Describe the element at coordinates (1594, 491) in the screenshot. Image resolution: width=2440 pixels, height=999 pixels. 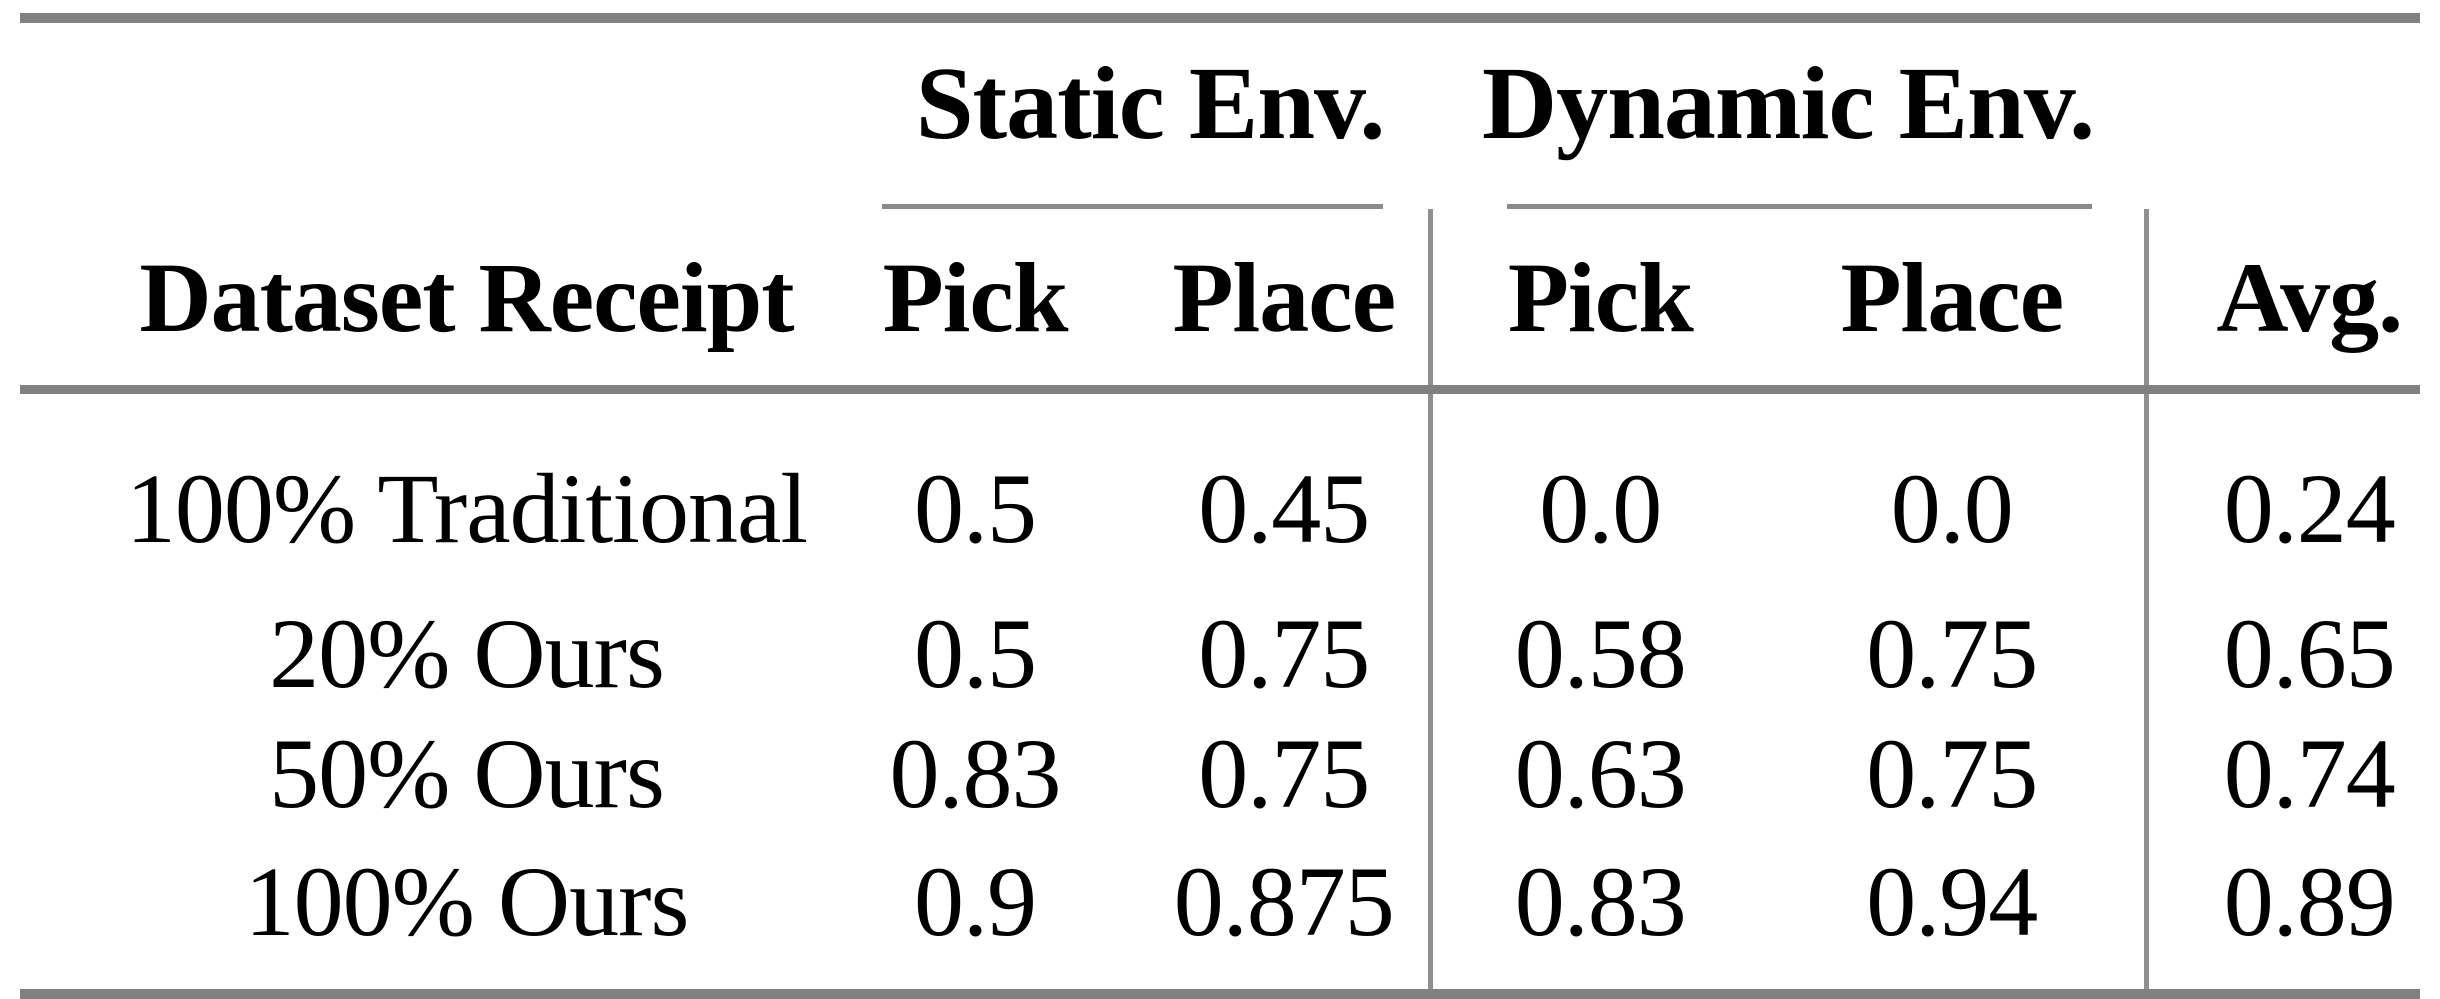
I see `cell-dynamic-pick: 0.0` at that location.